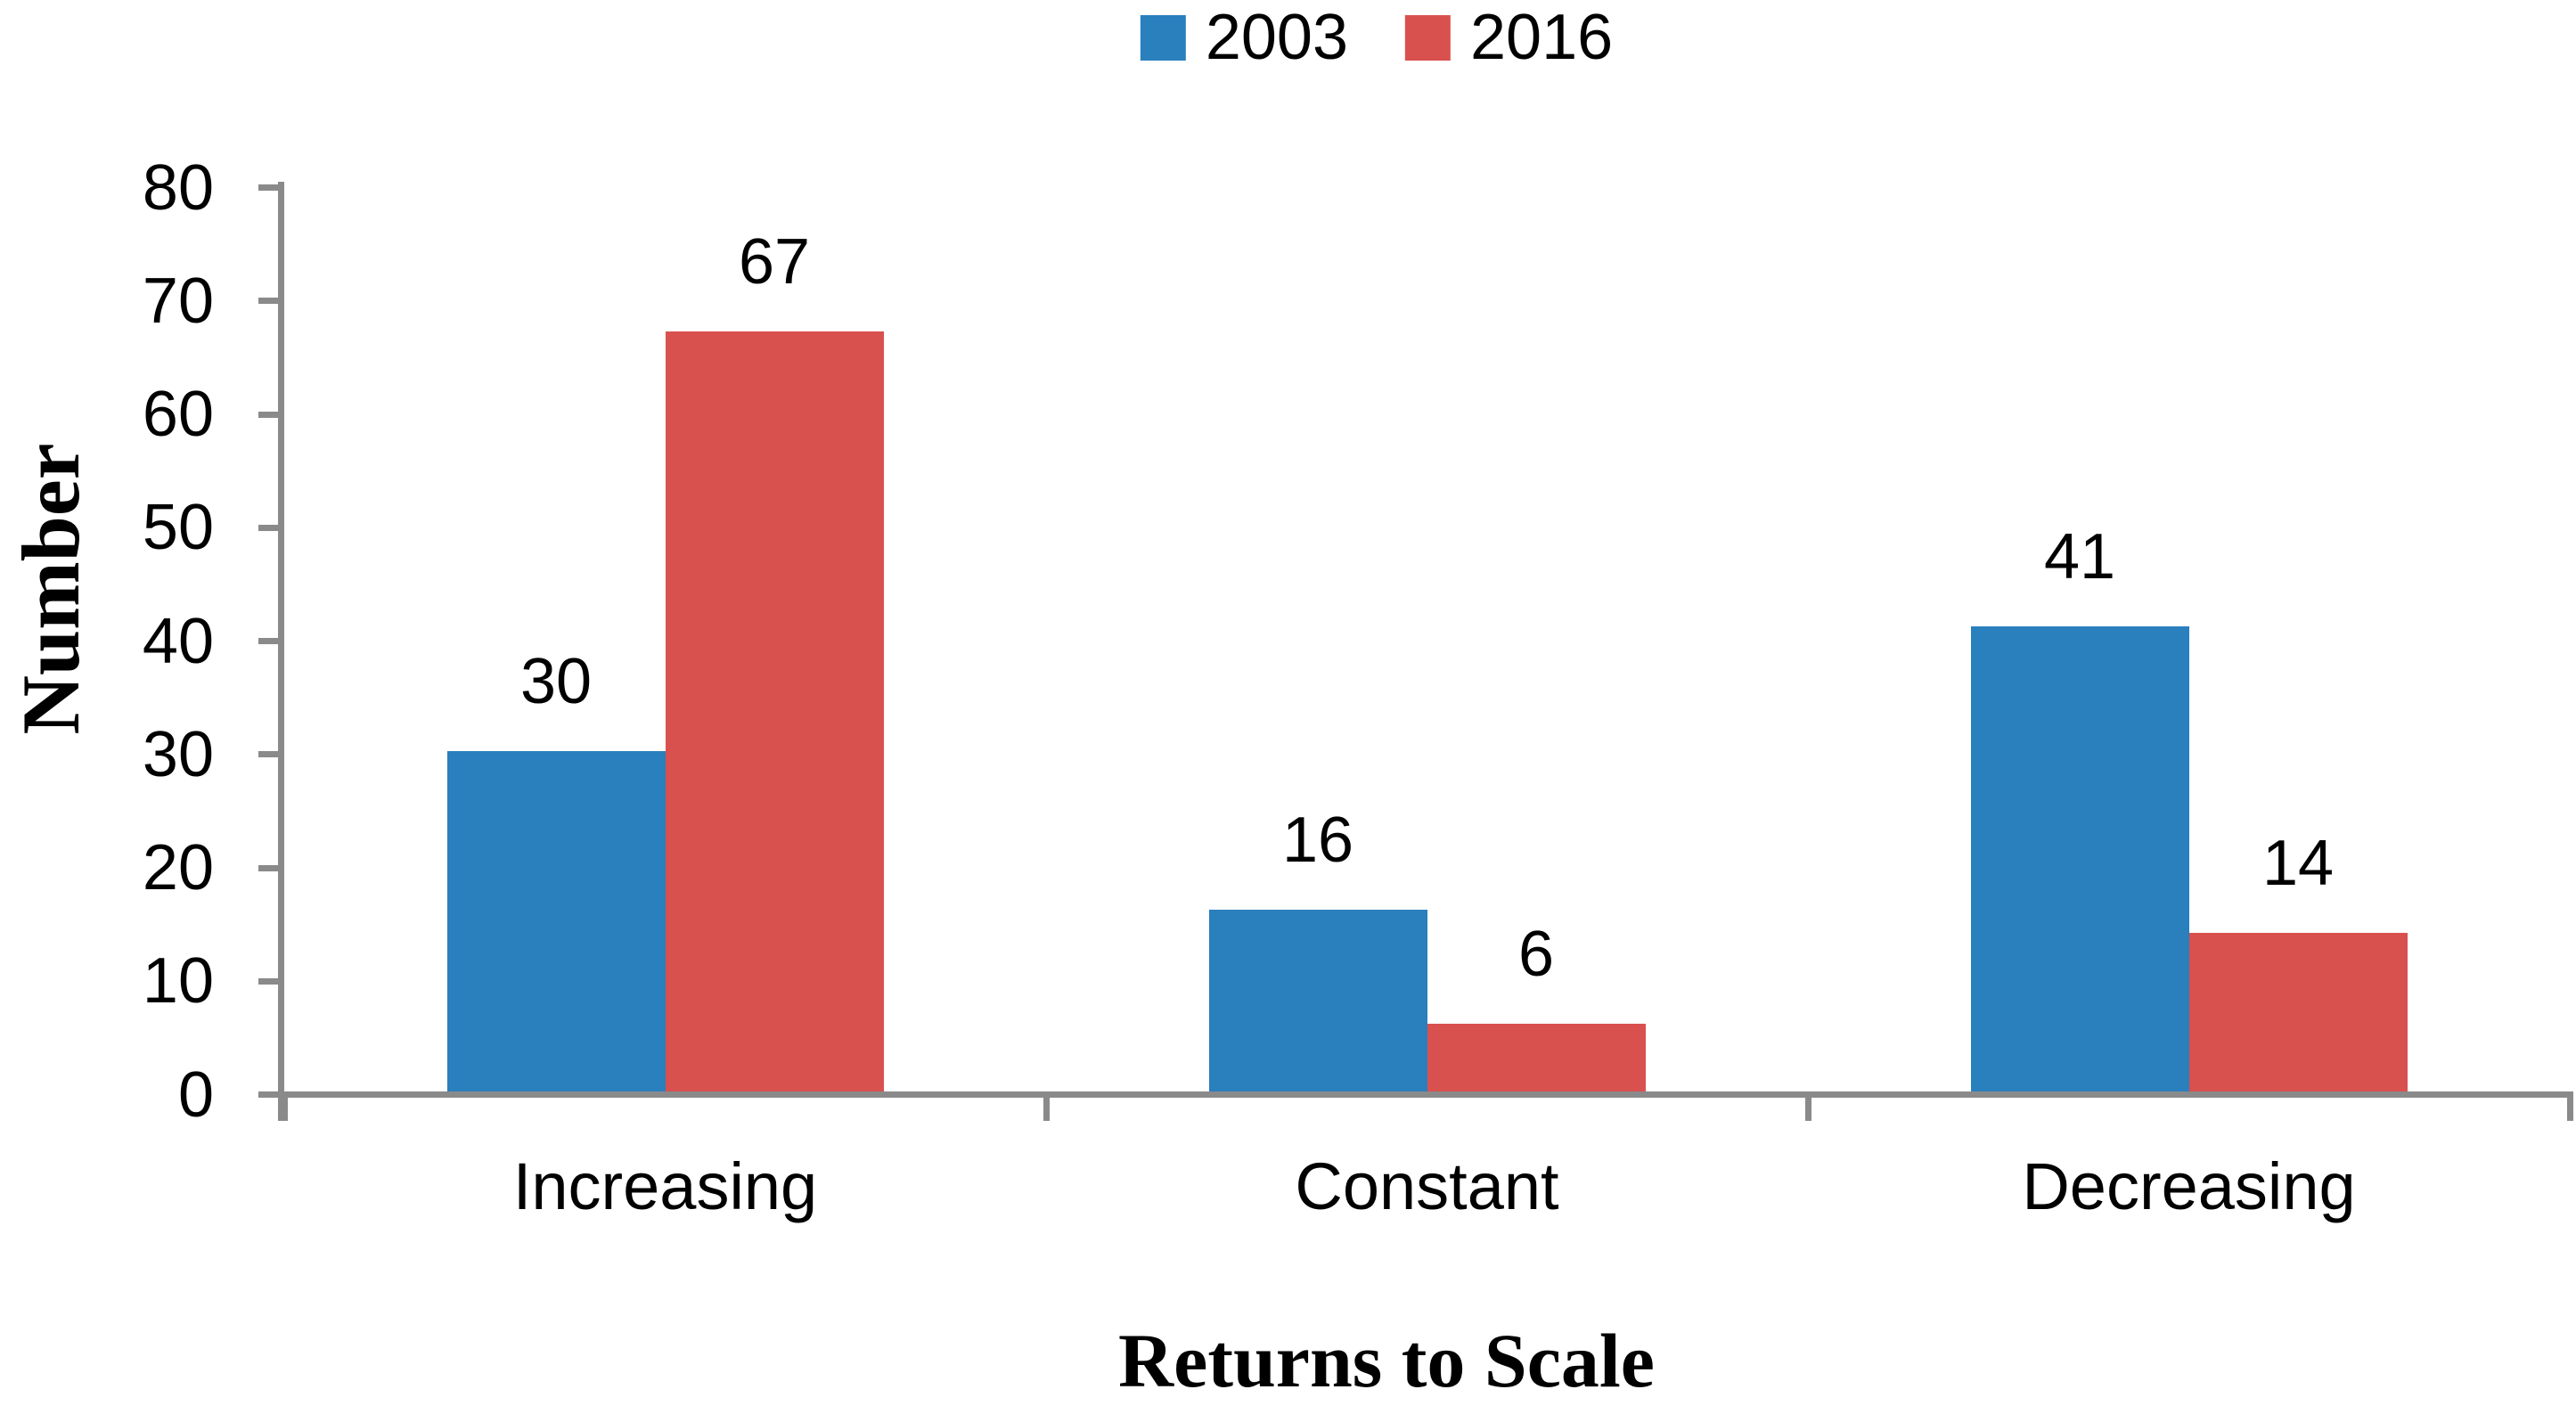  What do you see at coordinates (178, 187) in the screenshot?
I see `y-tick-label: 80` at bounding box center [178, 187].